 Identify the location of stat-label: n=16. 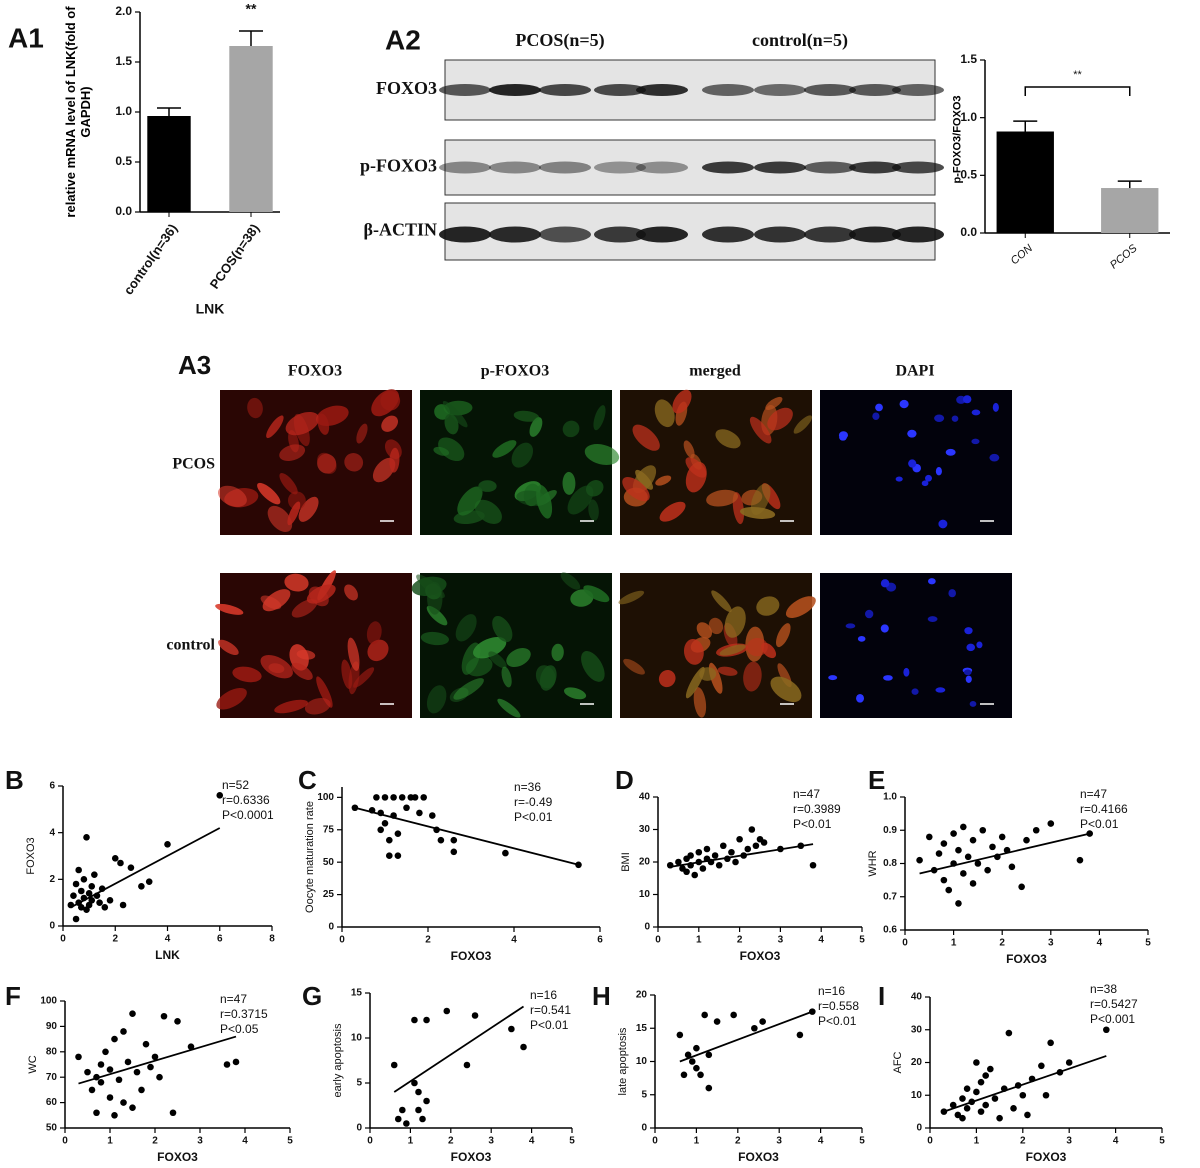
(543, 995).